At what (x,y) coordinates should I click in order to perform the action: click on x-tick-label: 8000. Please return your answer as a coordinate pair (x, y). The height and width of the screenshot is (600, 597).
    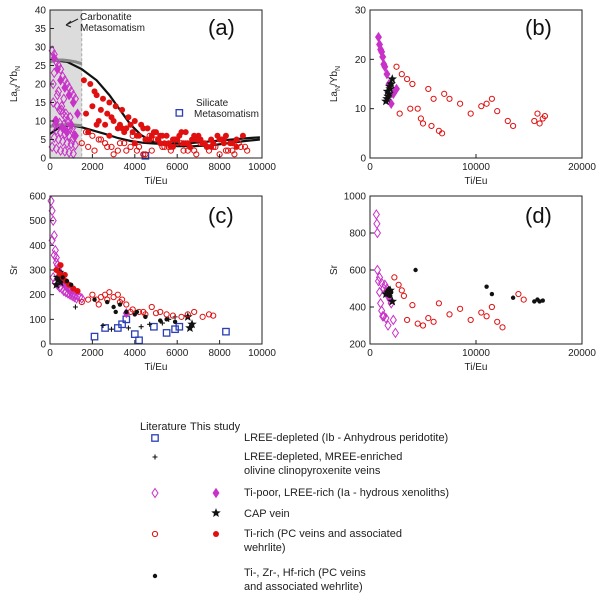
    Looking at the image, I should click on (219, 167).